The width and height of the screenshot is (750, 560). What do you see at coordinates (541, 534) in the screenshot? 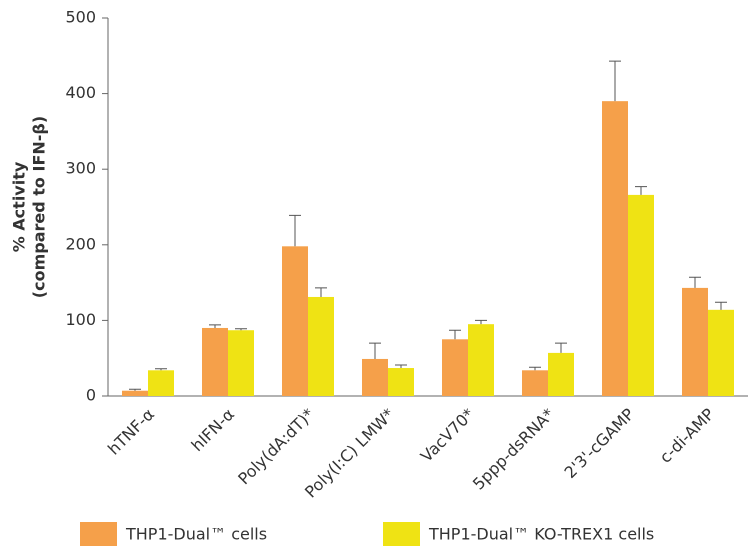
I see `legend-label: THP1-Dual™ KO-TREX1 cells` at bounding box center [541, 534].